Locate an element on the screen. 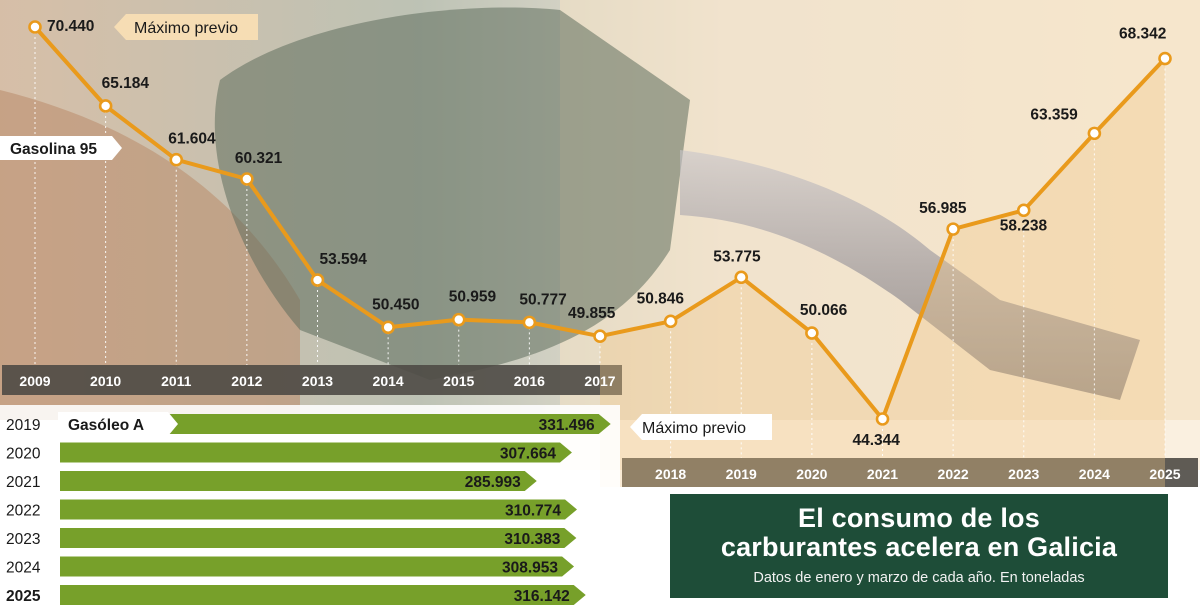  bar-label-2019: 331.496 is located at coordinates (567, 425).